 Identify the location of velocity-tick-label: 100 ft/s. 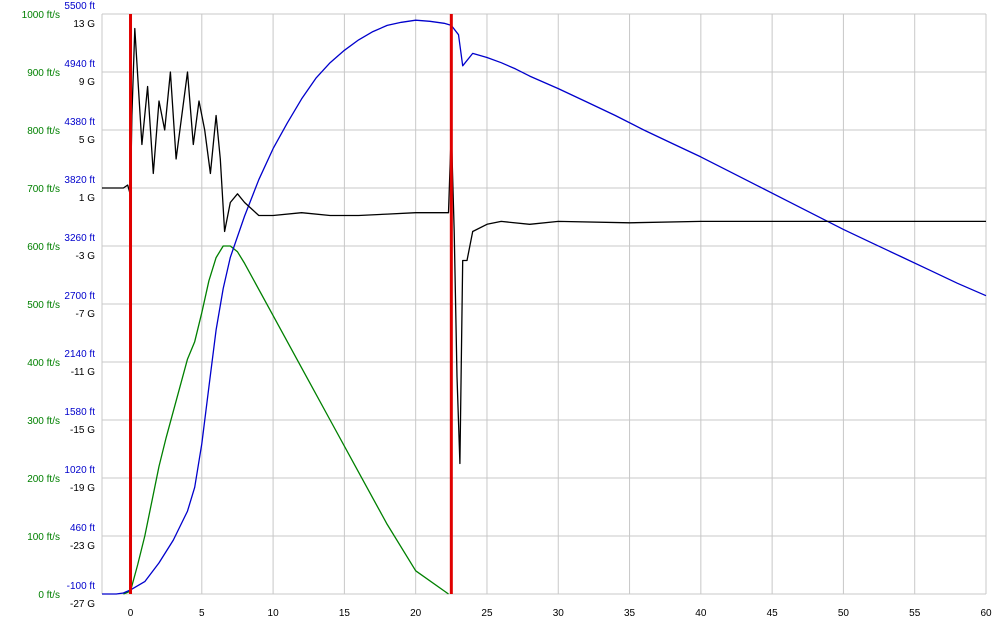
(43, 537).